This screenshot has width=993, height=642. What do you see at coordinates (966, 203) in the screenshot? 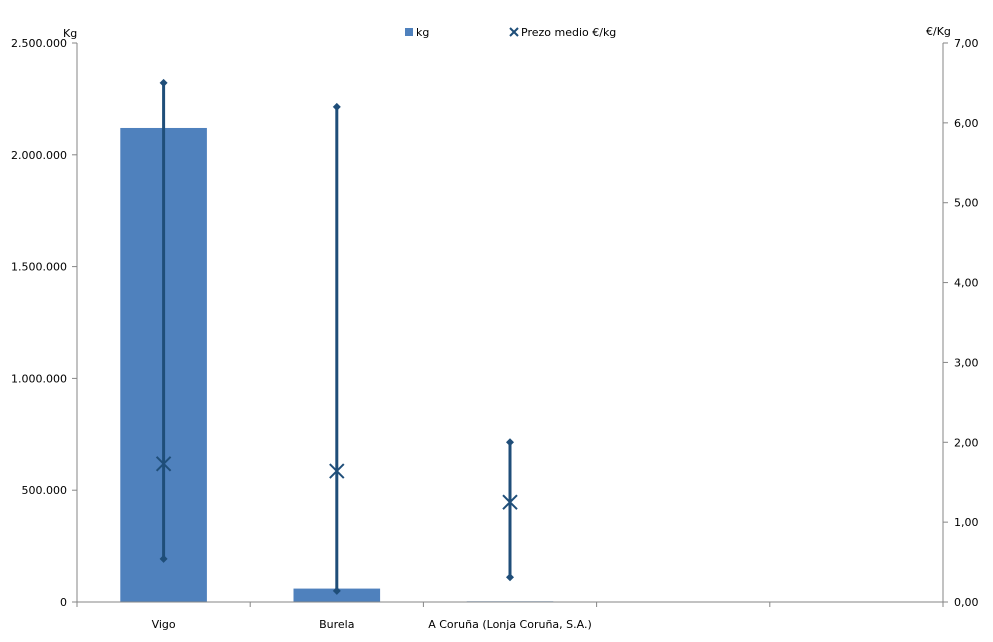
I see `right-axis-tick-label: 5,00` at bounding box center [966, 203].